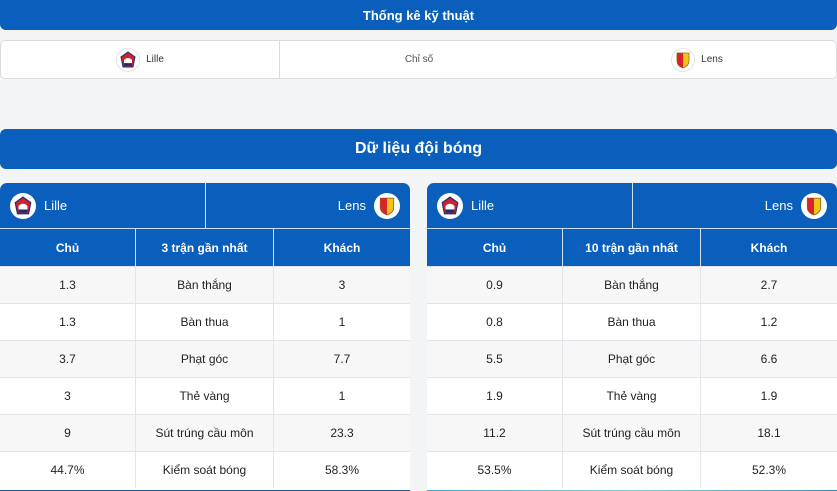 The image size is (837, 491). I want to click on away-value: 52.3%, so click(769, 470).